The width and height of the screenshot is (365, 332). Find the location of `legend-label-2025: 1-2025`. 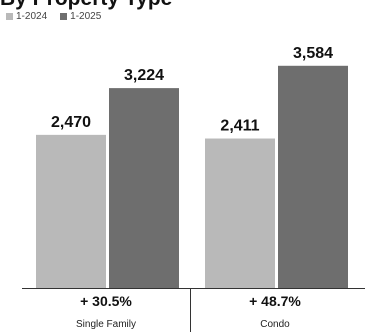

legend-label-2025: 1-2025 is located at coordinates (86, 16).